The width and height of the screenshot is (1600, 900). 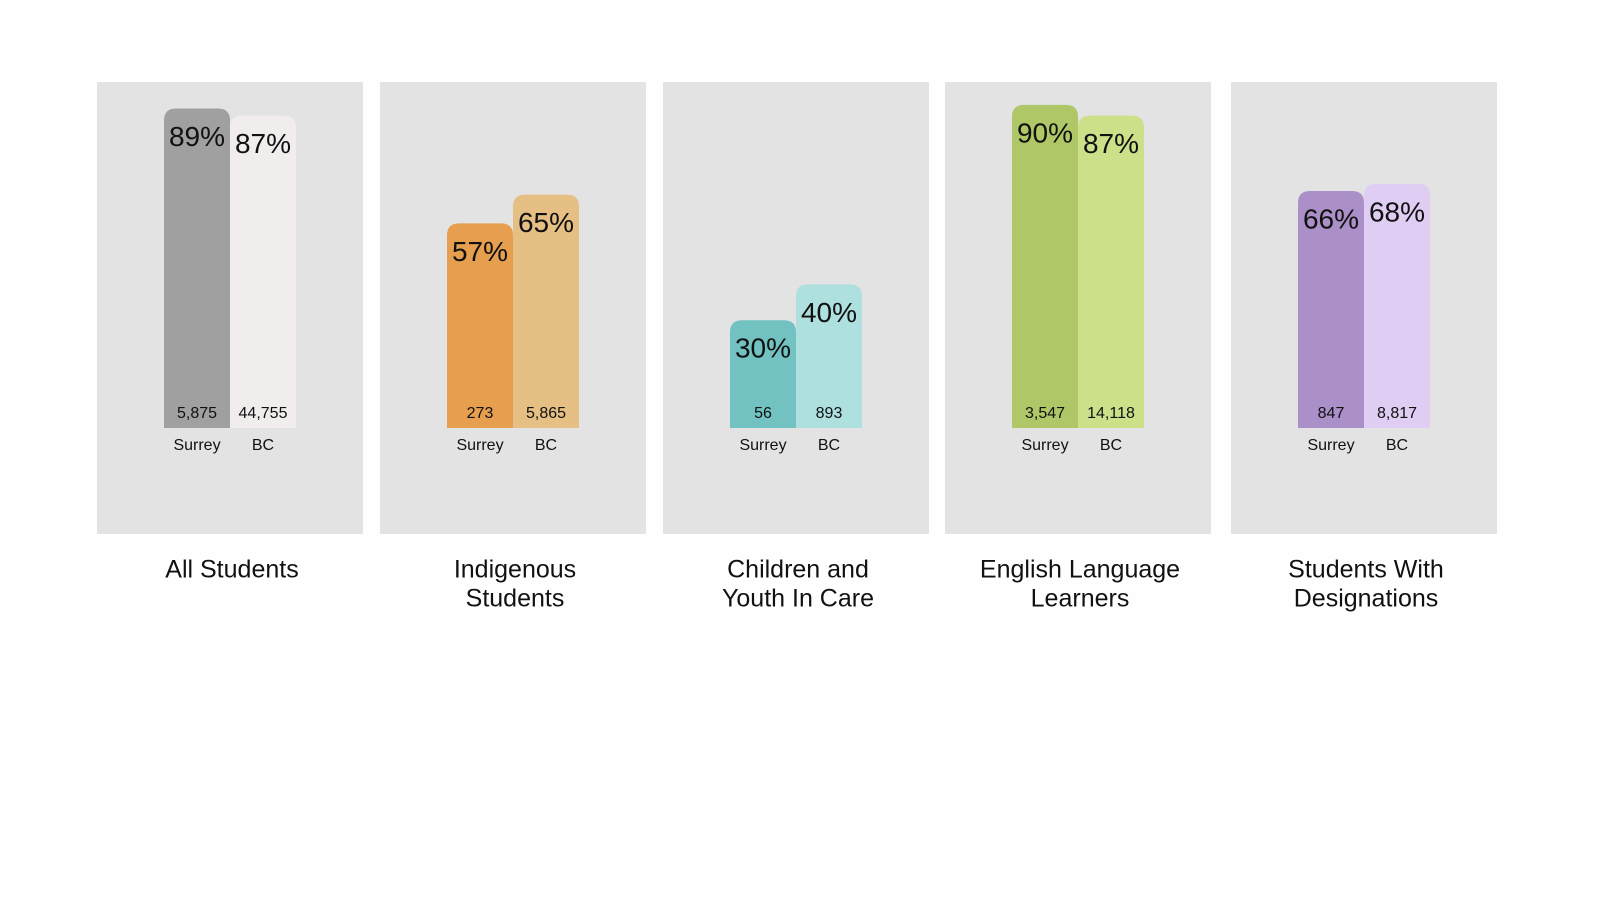 I want to click on count-label: 3,547, so click(x=1045, y=413).